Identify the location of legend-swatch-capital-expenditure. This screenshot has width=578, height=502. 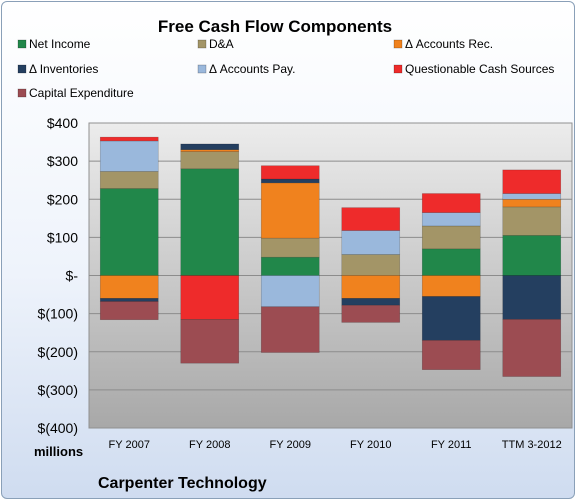
(22, 93).